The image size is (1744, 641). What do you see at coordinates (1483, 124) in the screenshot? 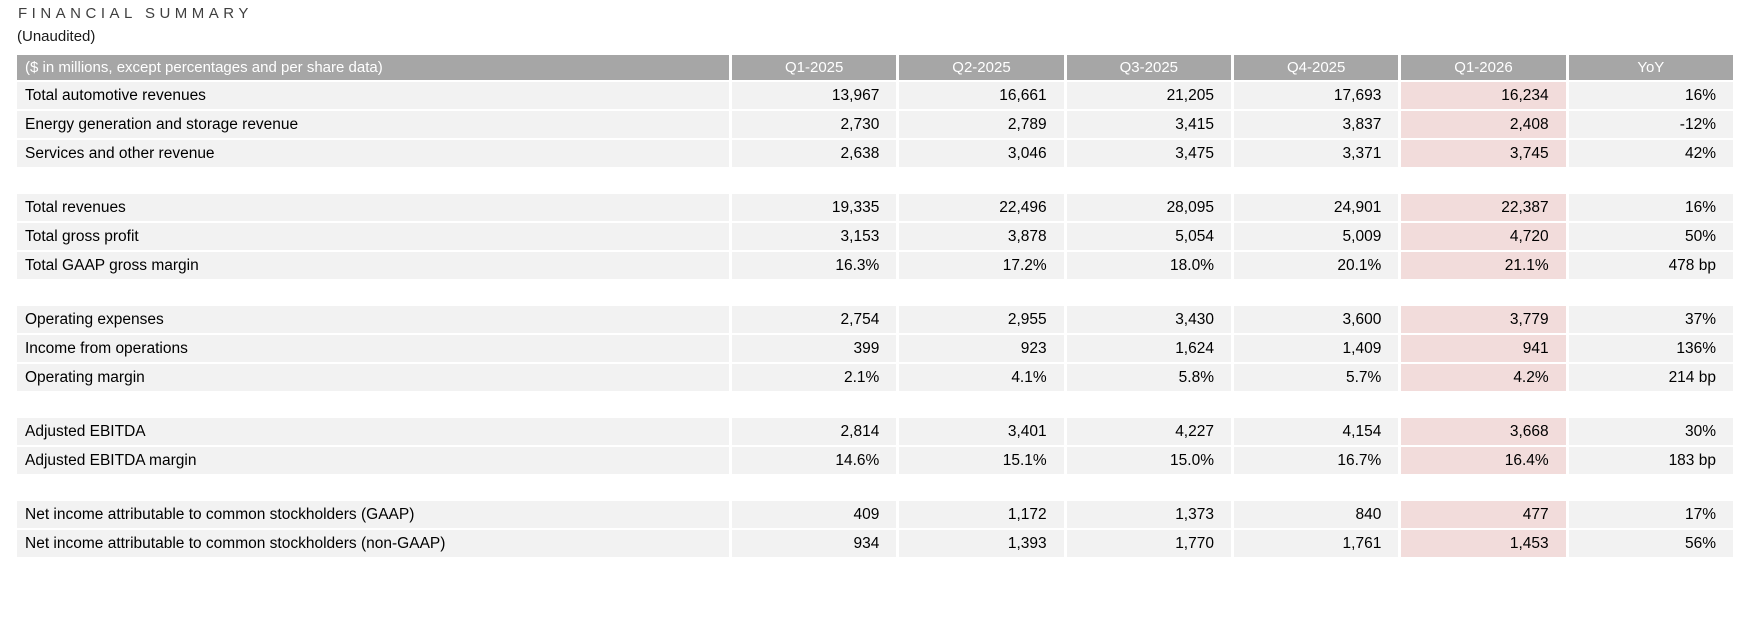
I see `cell-value: 2,408` at bounding box center [1483, 124].